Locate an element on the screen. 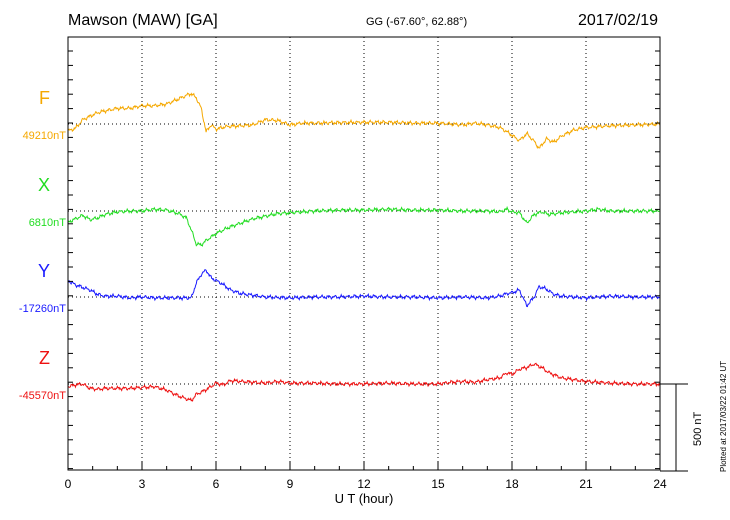 The height and width of the screenshot is (520, 730). scale-bar-label: 500 nT is located at coordinates (698, 428).